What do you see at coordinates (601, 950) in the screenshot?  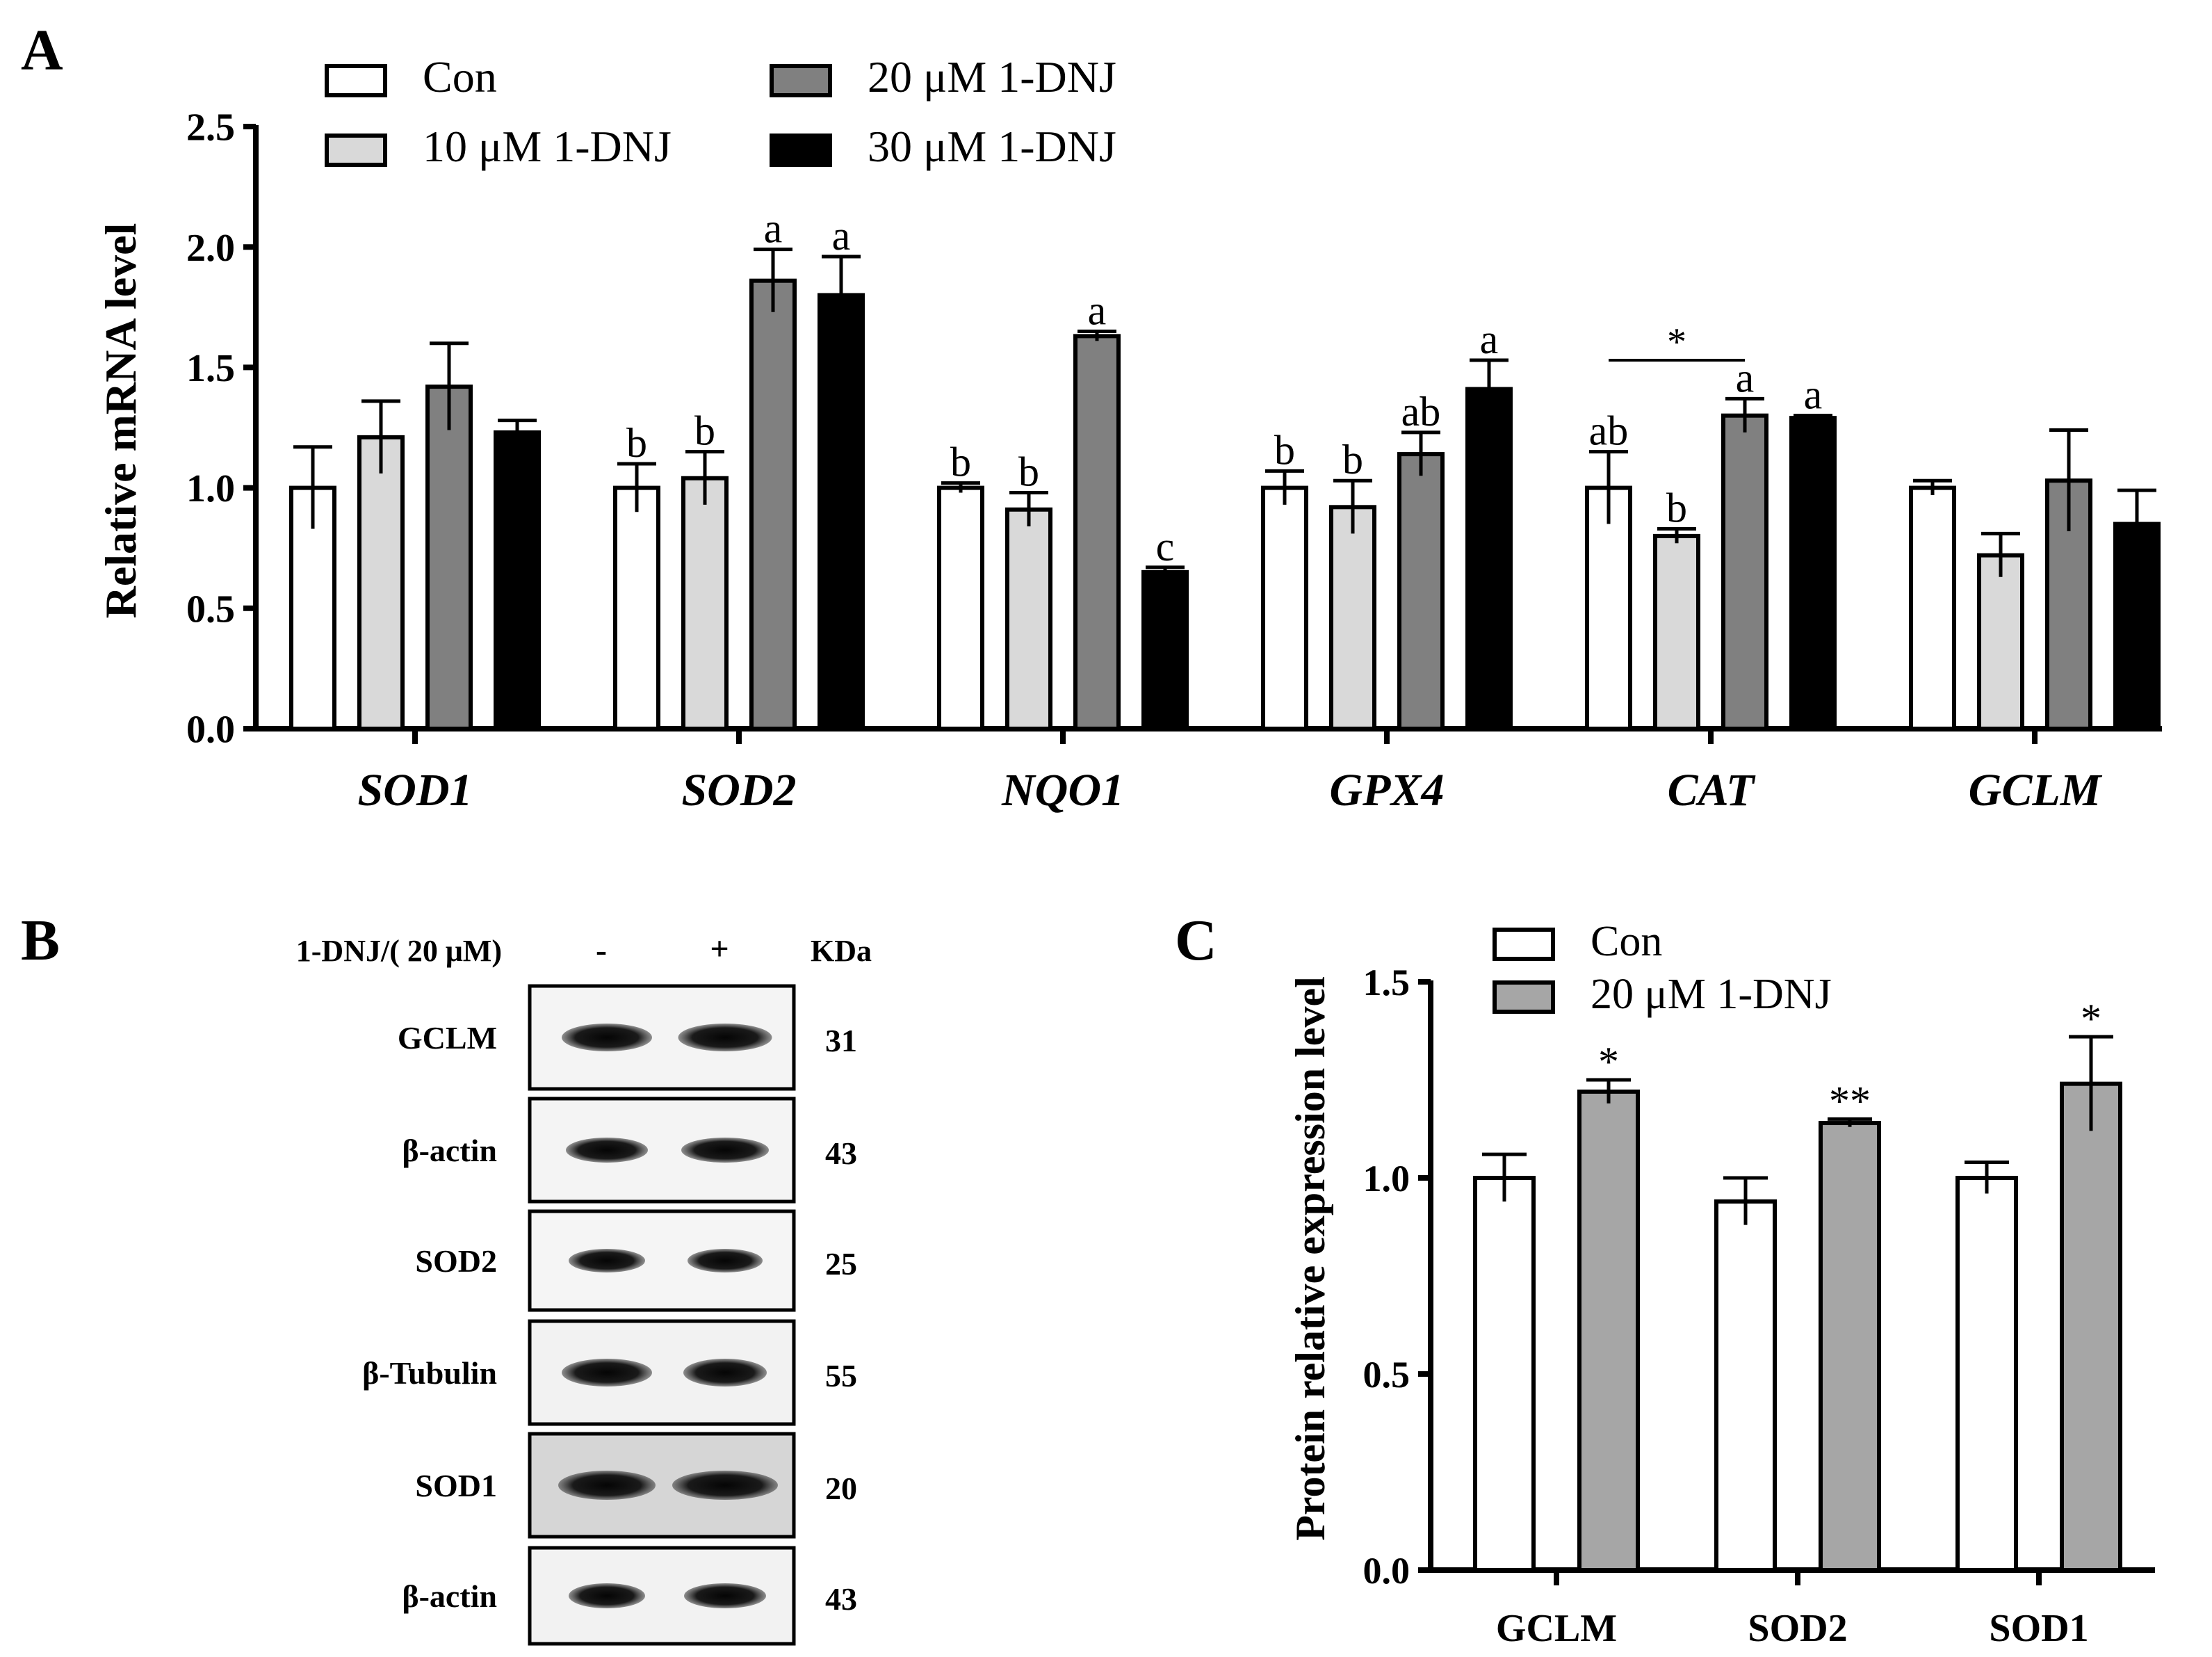 I see `lane-label-control: -` at bounding box center [601, 950].